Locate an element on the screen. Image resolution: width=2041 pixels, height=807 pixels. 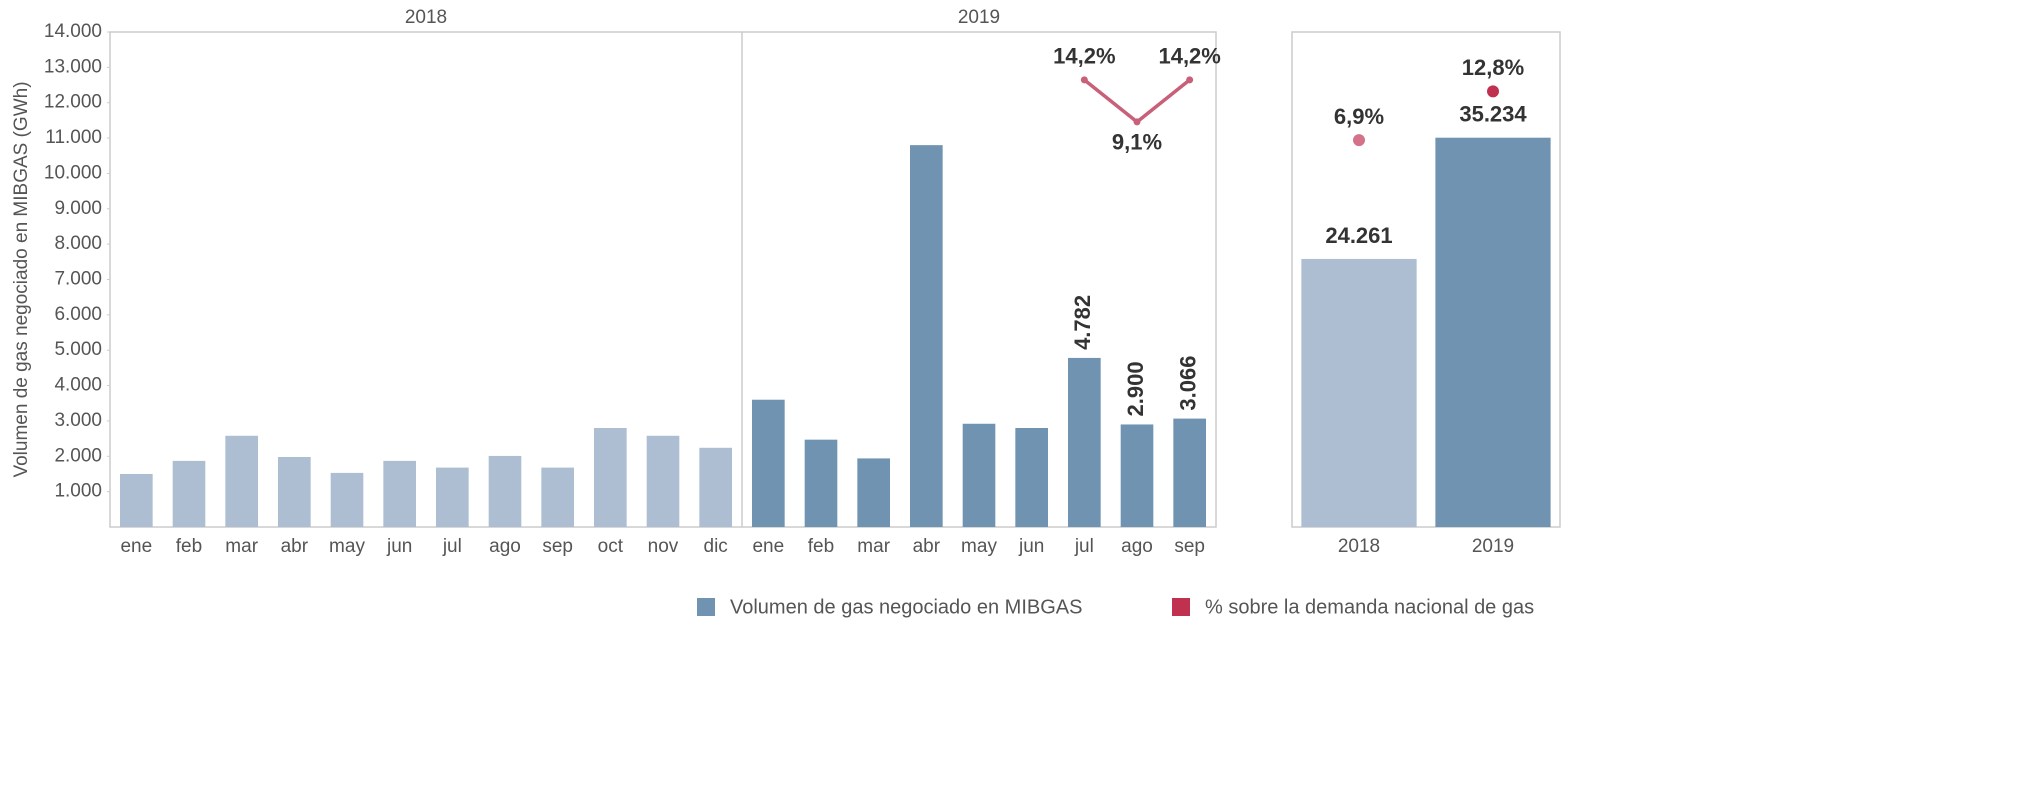
y-tick-label: 5.000 is located at coordinates (78, 349).